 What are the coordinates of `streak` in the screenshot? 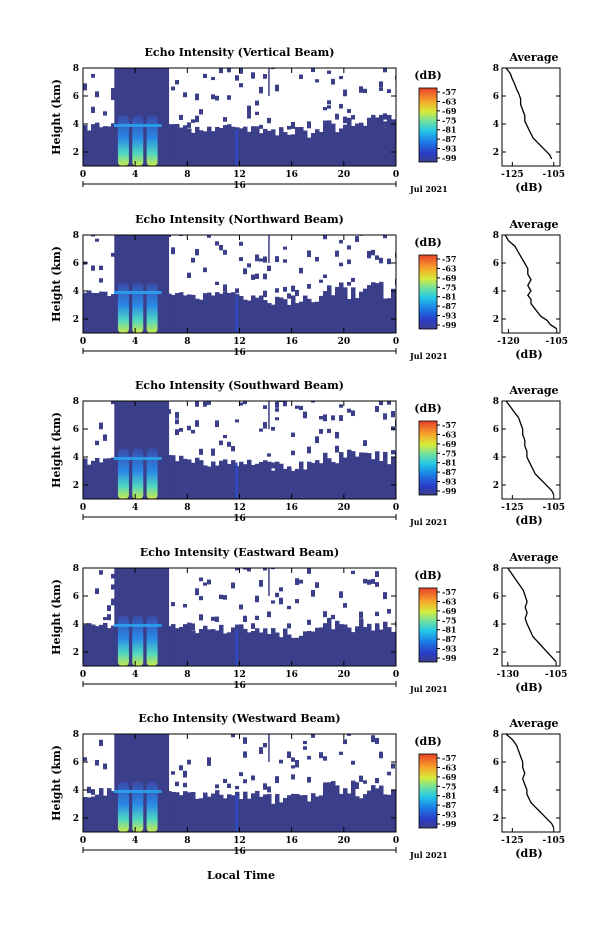 It's located at (269, 582).